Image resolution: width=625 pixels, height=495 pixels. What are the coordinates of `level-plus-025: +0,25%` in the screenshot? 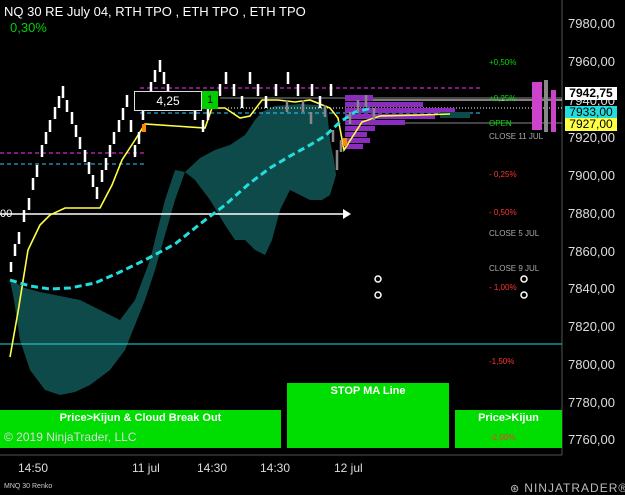 It's located at (503, 98).